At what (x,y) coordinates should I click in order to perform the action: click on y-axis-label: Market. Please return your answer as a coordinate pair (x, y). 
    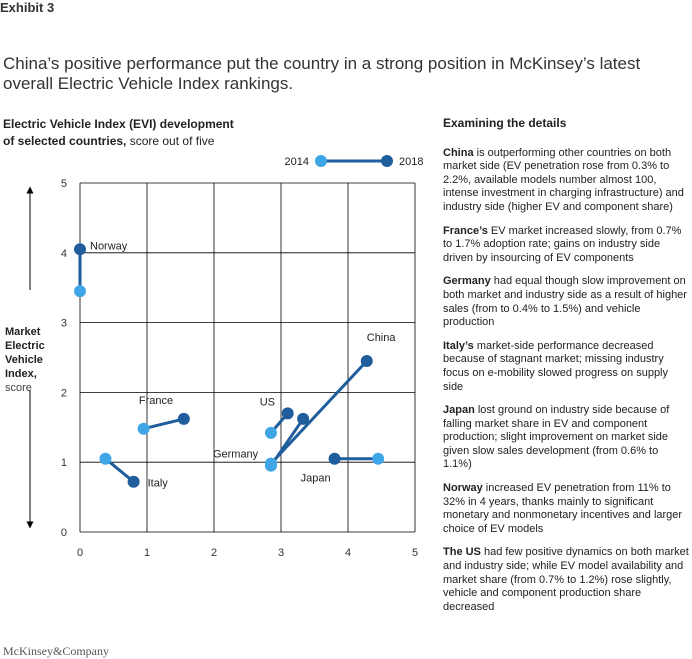
    Looking at the image, I should click on (23, 332).